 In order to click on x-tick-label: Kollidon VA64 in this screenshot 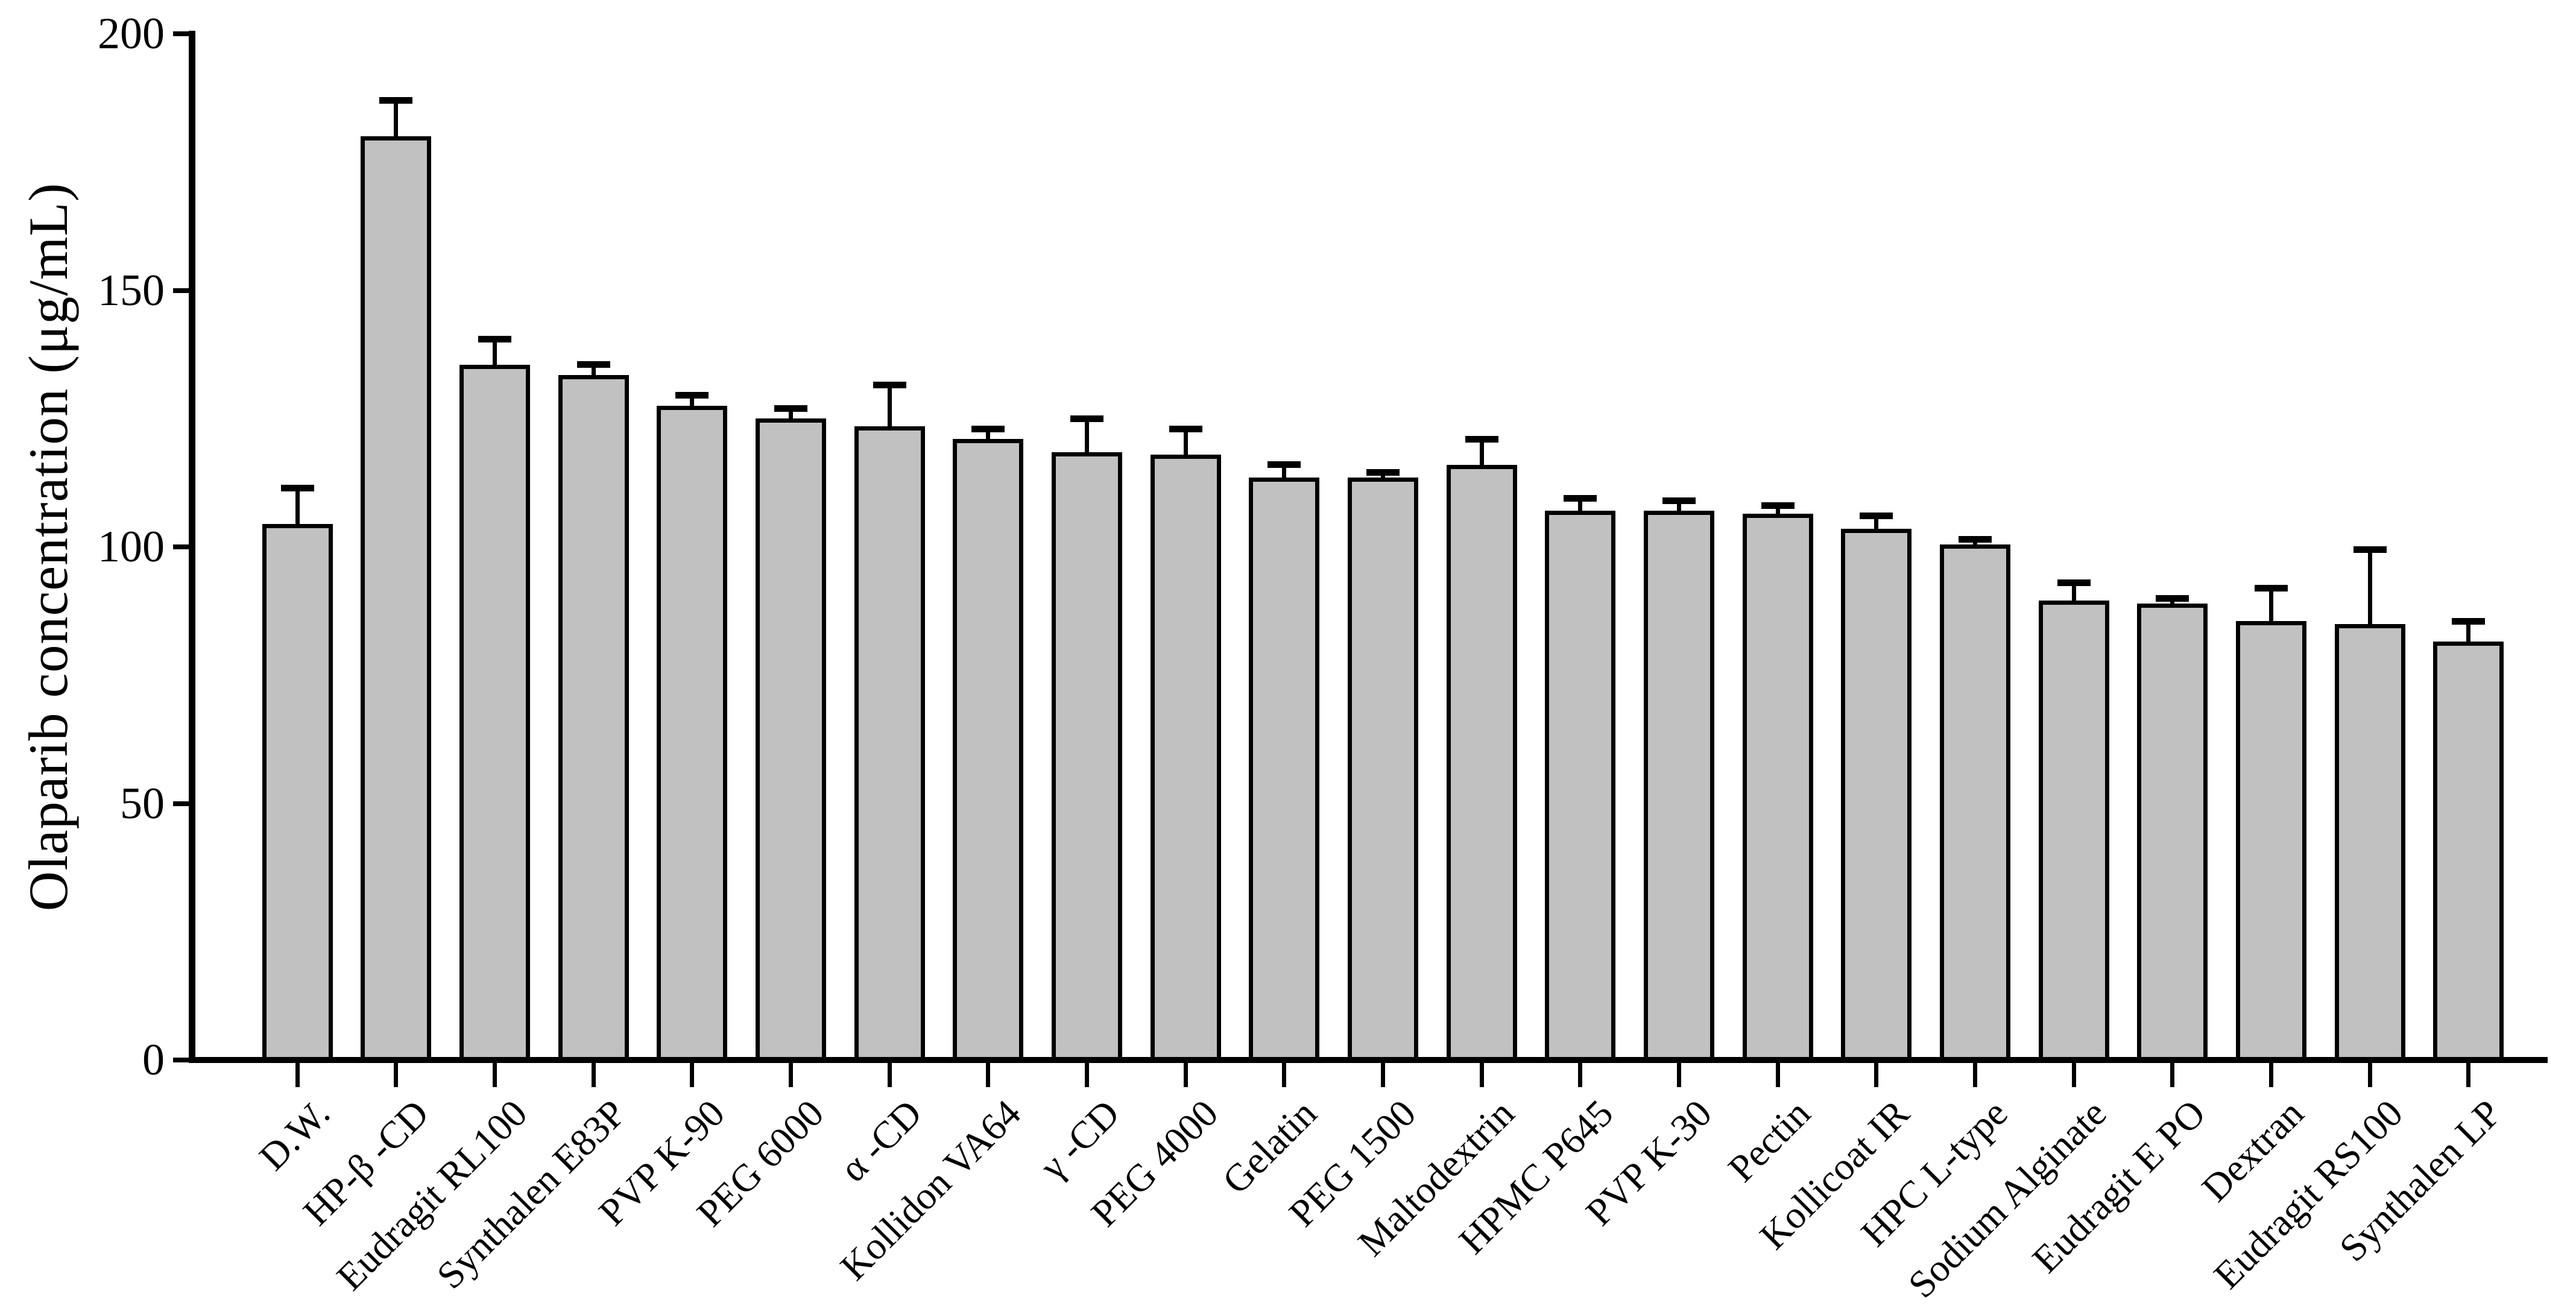, I will do `click(930, 1190)`.